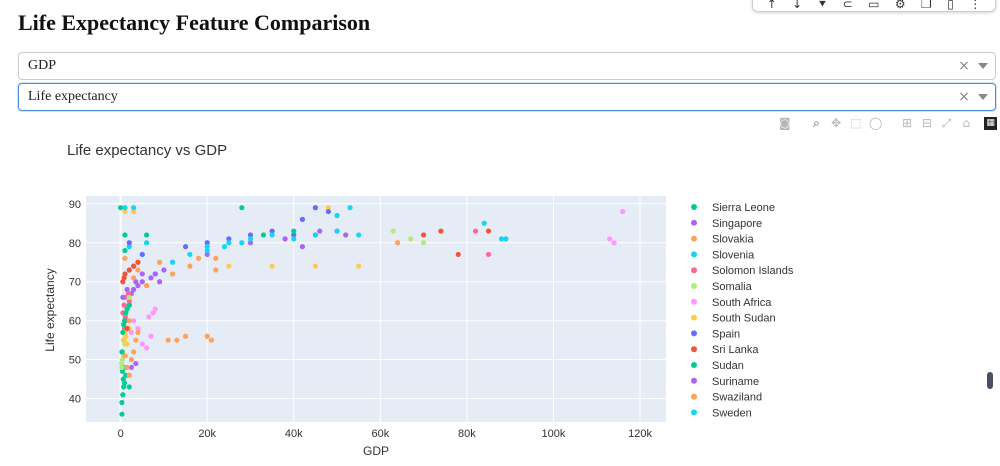 This screenshot has width=1000, height=466. What do you see at coordinates (722, 240) in the screenshot?
I see `legend-item: Slovakia` at bounding box center [722, 240].